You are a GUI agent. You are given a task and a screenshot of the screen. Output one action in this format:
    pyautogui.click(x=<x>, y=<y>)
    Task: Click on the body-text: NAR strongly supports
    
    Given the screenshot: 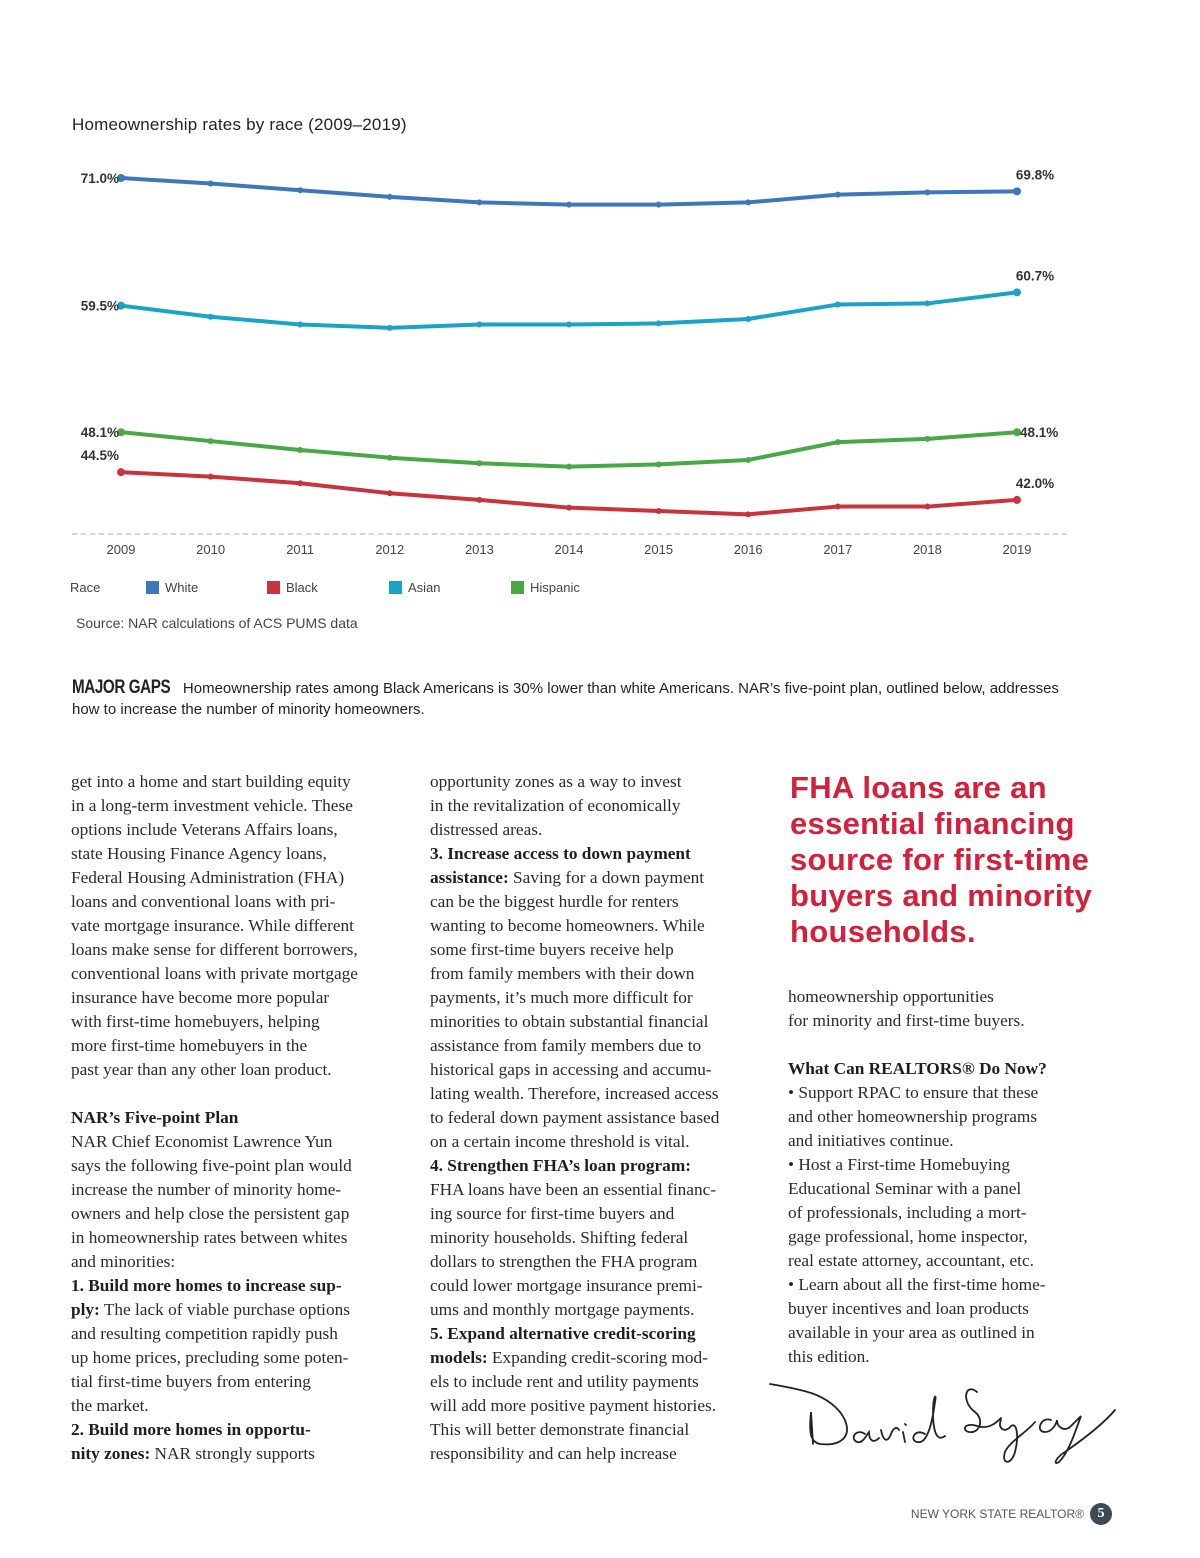 What is the action you would take?
    pyautogui.click(x=232, y=1453)
    